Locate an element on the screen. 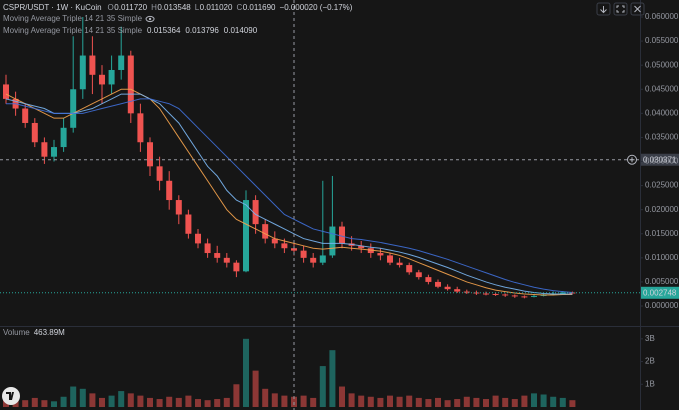 The width and height of the screenshot is (679, 410). y-tick-label: 0.045000 is located at coordinates (662, 88).